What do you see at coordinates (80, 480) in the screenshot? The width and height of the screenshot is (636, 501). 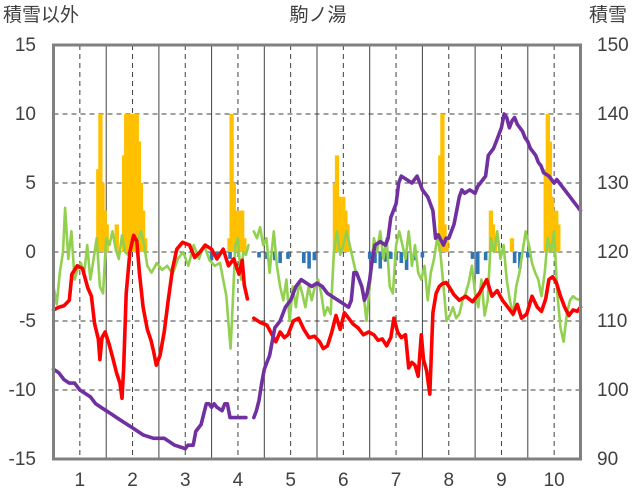 I see `x-tick-label: 1` at bounding box center [80, 480].